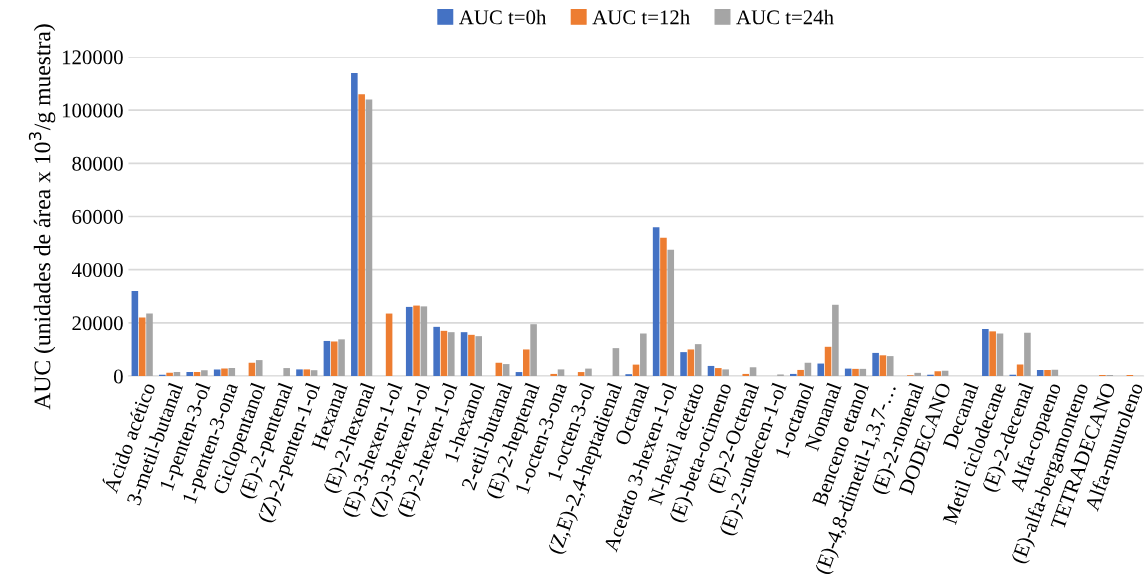 This screenshot has height=575, width=1147. Describe the element at coordinates (503, 17) in the screenshot. I see `legend-label: AUC t=0h` at that location.